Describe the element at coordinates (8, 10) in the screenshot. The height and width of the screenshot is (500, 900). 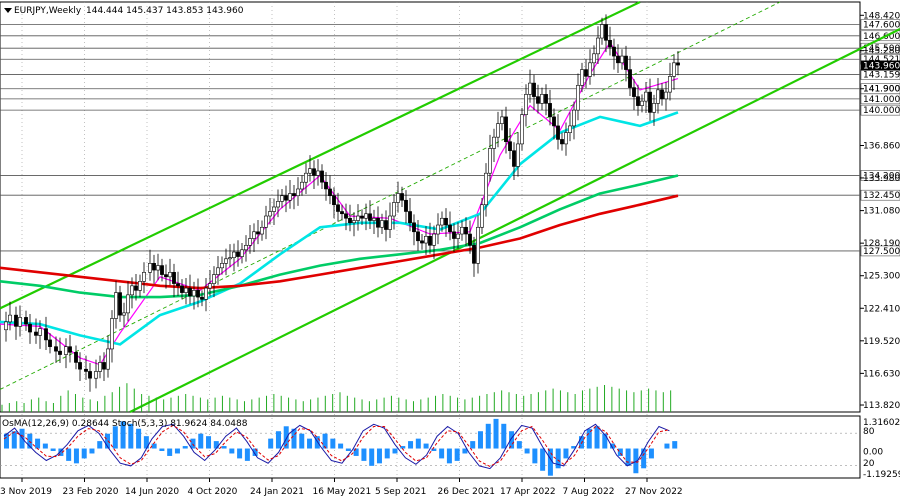
I see `chart-menu-icon` at that location.